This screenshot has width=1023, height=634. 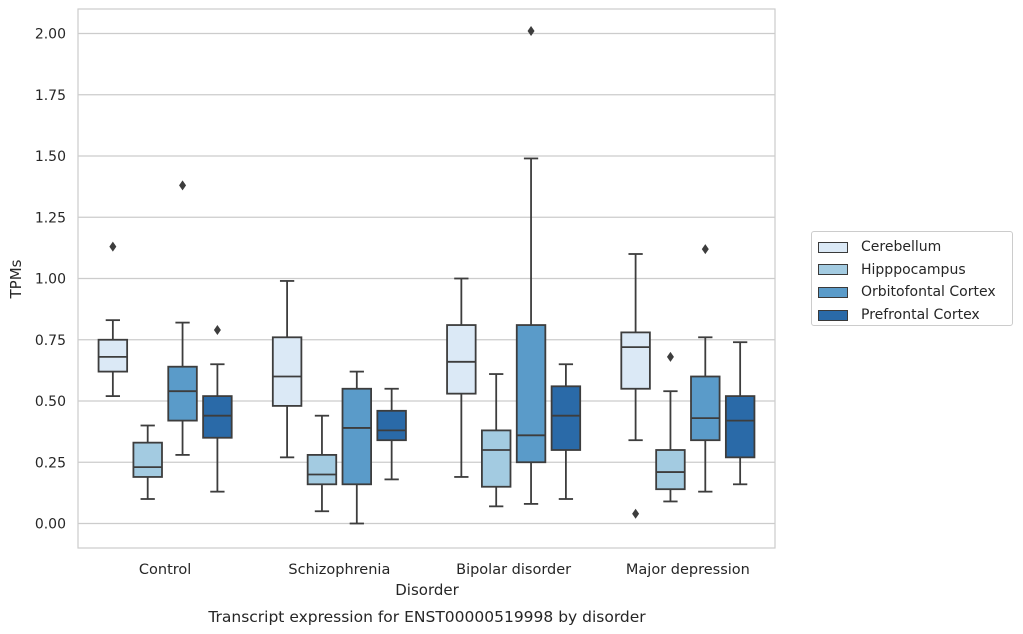 I want to click on y-tick-label: 0.00, so click(x=50, y=525).